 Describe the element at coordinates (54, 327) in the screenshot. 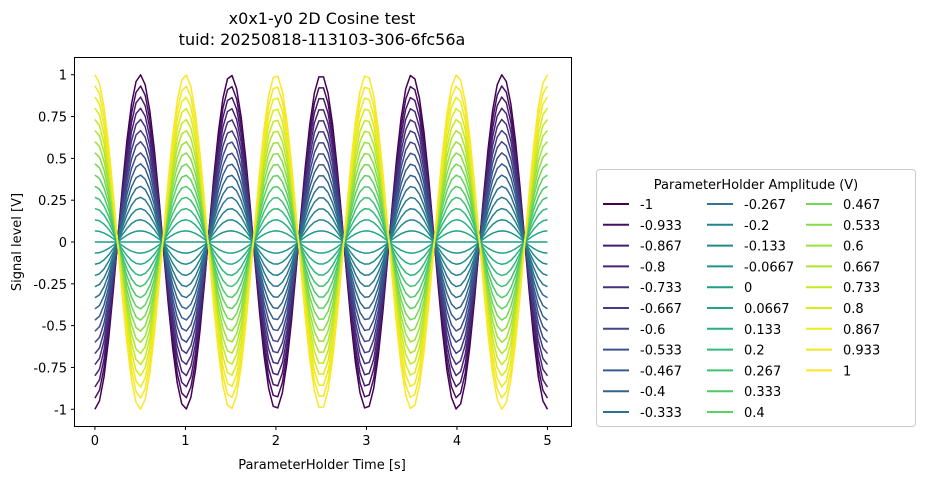

I see `y-tick-label: -0.5` at that location.